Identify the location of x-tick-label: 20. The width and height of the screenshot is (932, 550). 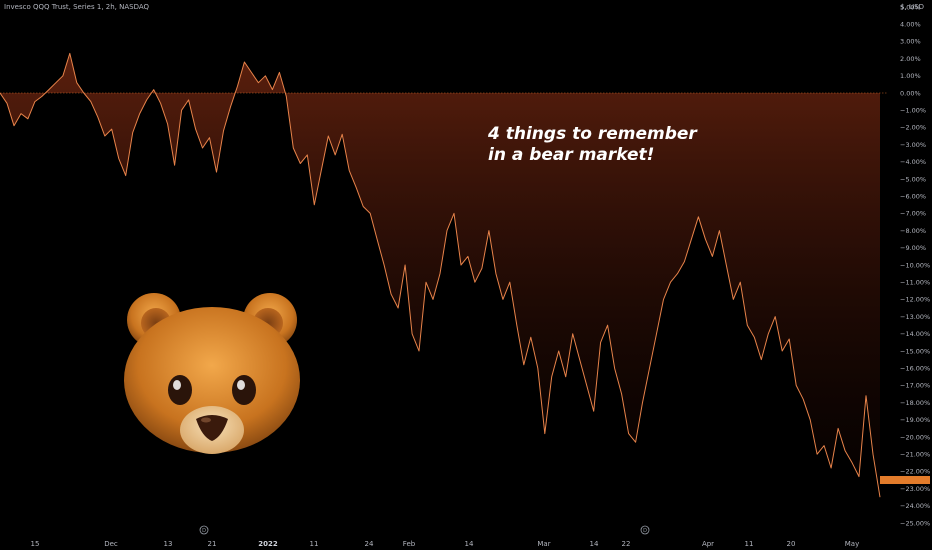
(791, 544).